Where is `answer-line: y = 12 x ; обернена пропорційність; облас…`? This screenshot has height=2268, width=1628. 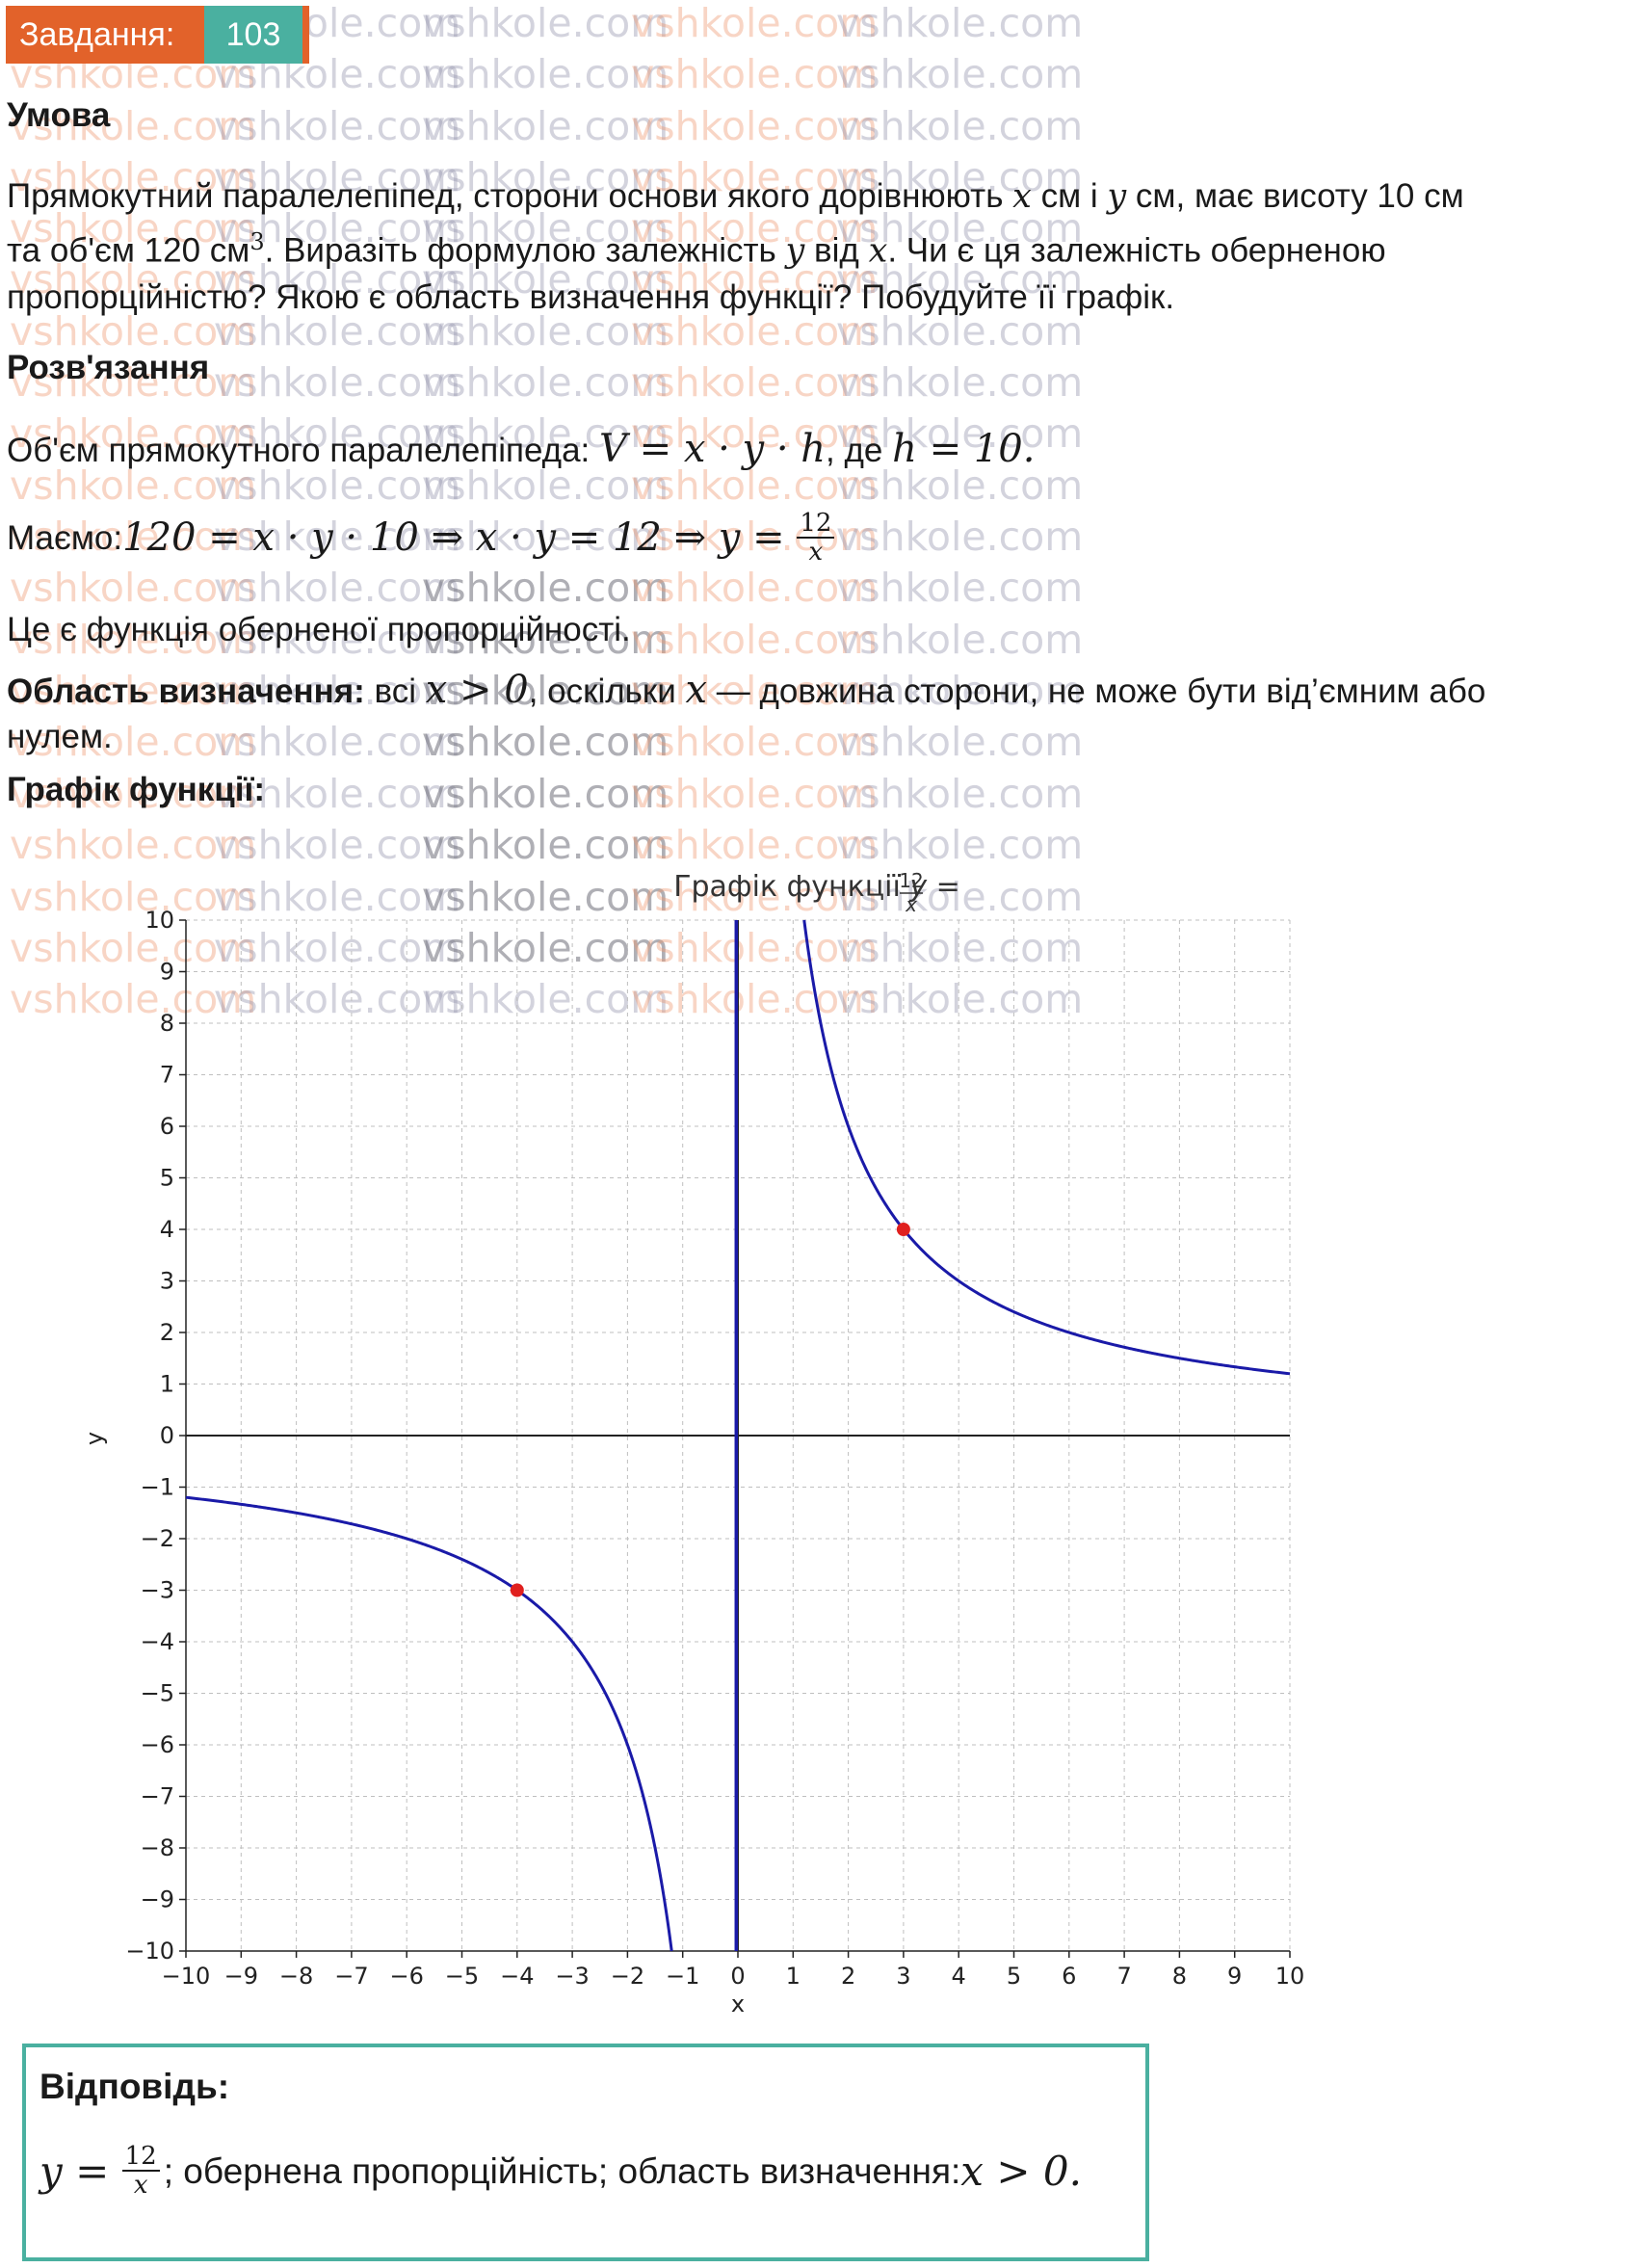 answer-line: y = 12 x ; обернена пропорційність; облас… is located at coordinates (560, 2172).